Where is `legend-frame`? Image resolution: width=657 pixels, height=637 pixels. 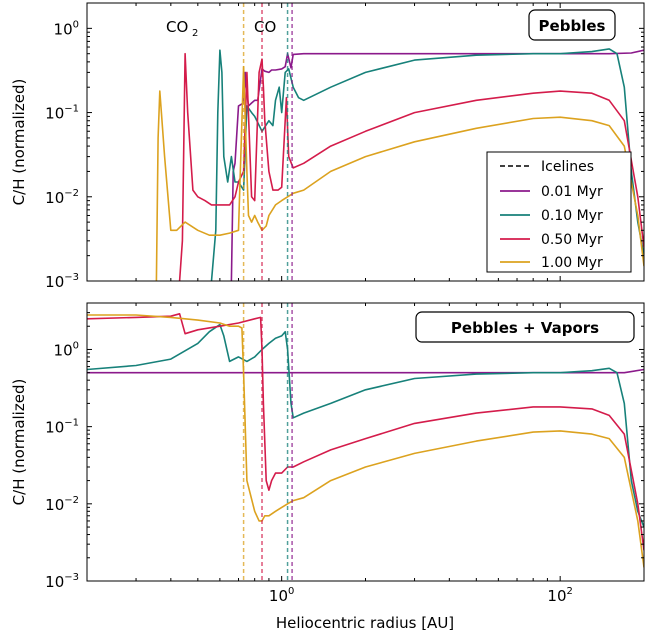
legend-frame is located at coordinates (559, 212).